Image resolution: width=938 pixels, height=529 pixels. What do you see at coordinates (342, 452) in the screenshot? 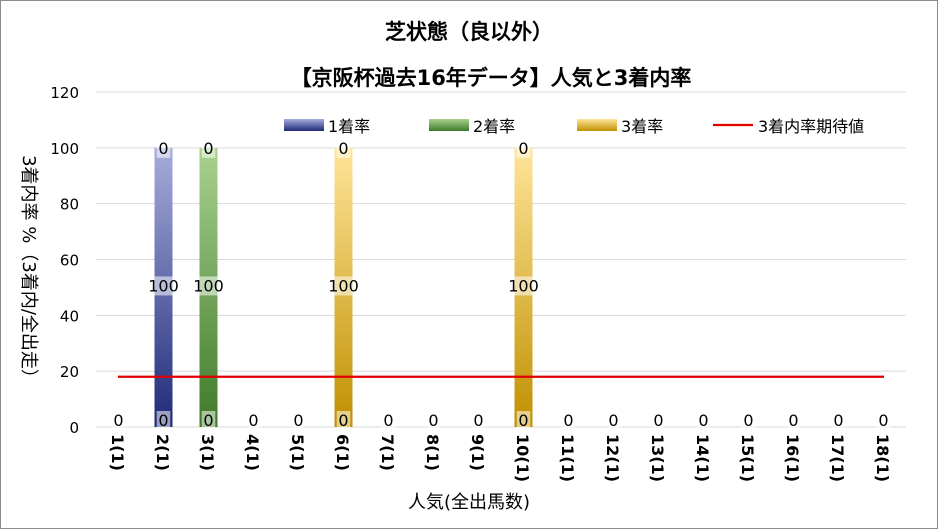
I see `x-tick-label: 6(1)` at bounding box center [342, 452].